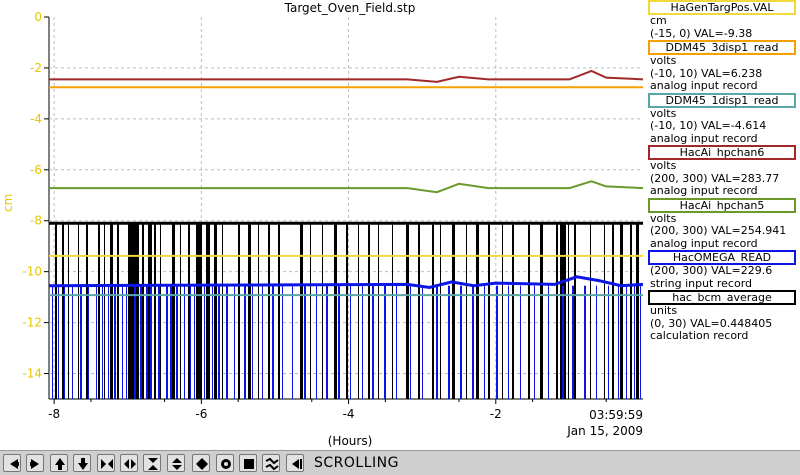 The height and width of the screenshot is (475, 800). What do you see at coordinates (718, 230) in the screenshot?
I see `legend-detail: (200, 300) VAL=254.941` at bounding box center [718, 230].